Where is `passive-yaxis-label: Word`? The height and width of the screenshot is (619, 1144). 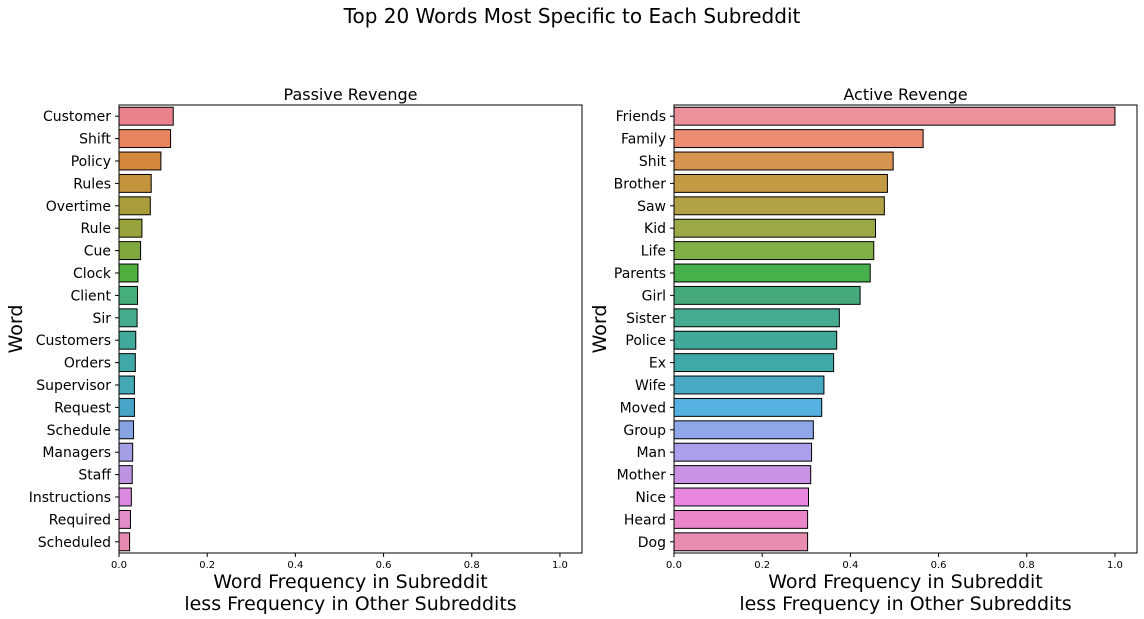
passive-yaxis-label: Word is located at coordinates (16, 329).